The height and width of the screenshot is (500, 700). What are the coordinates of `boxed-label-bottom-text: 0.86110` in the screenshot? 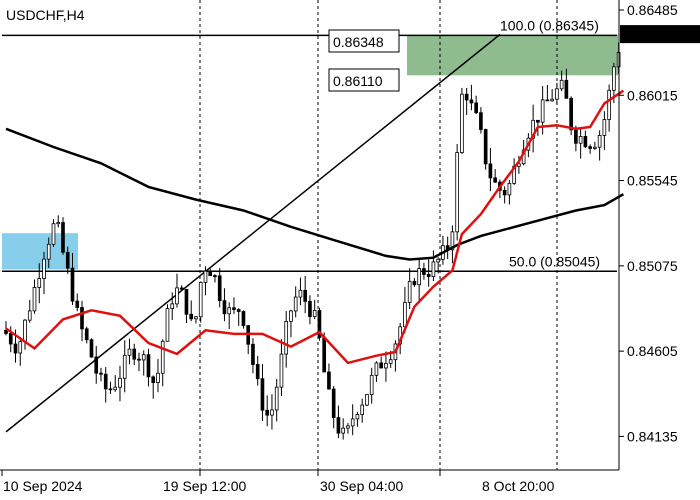 It's located at (358, 81).